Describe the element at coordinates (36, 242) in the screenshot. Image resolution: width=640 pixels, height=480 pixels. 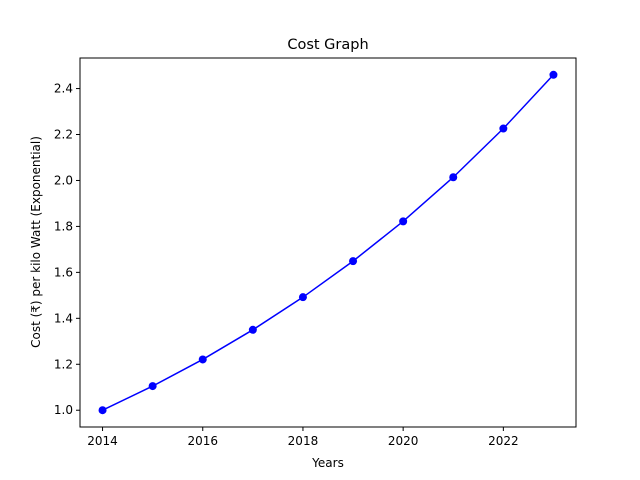
I see `y-axis-label: Cost (₹) per kilo Watt (Exponential)` at that location.